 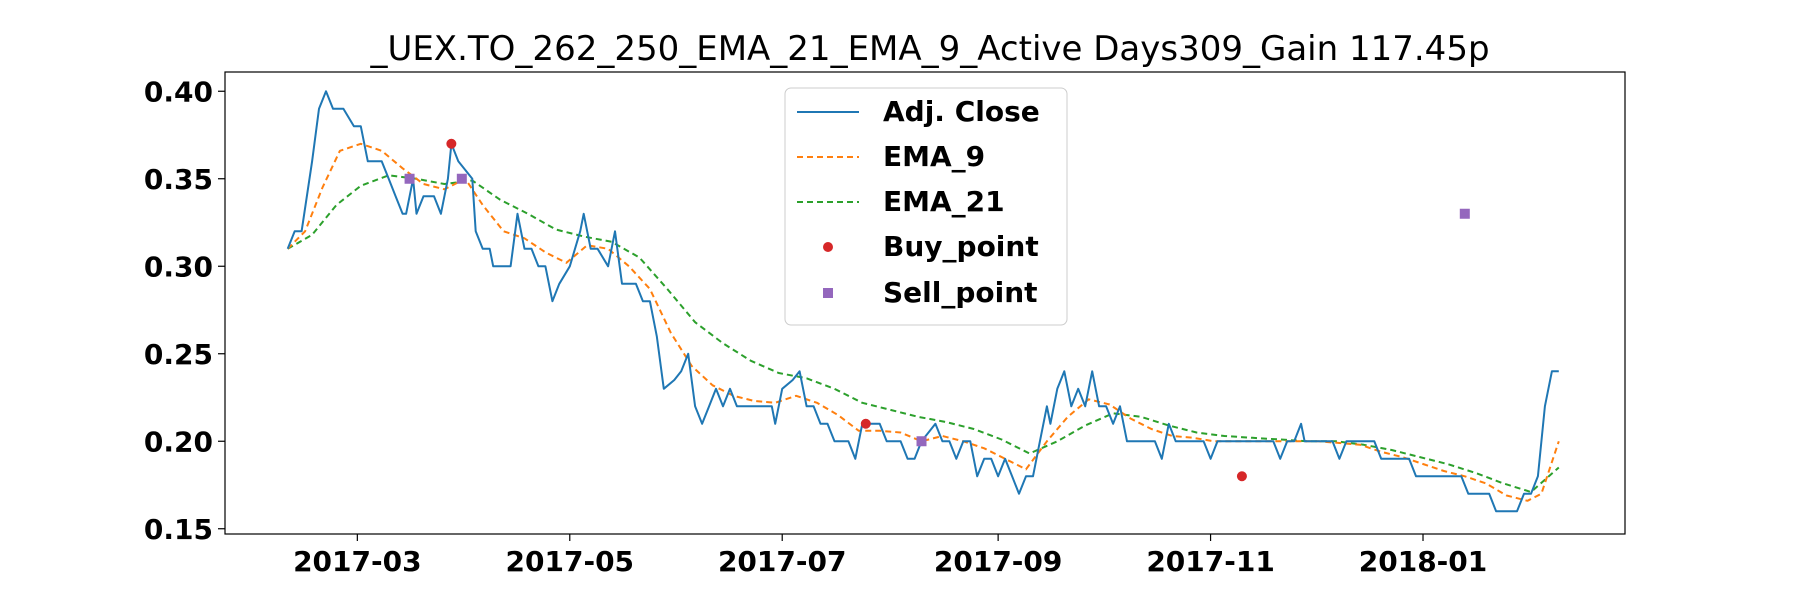 What do you see at coordinates (570, 561) in the screenshot?
I see `x-tick-label: 2017-05` at bounding box center [570, 561].